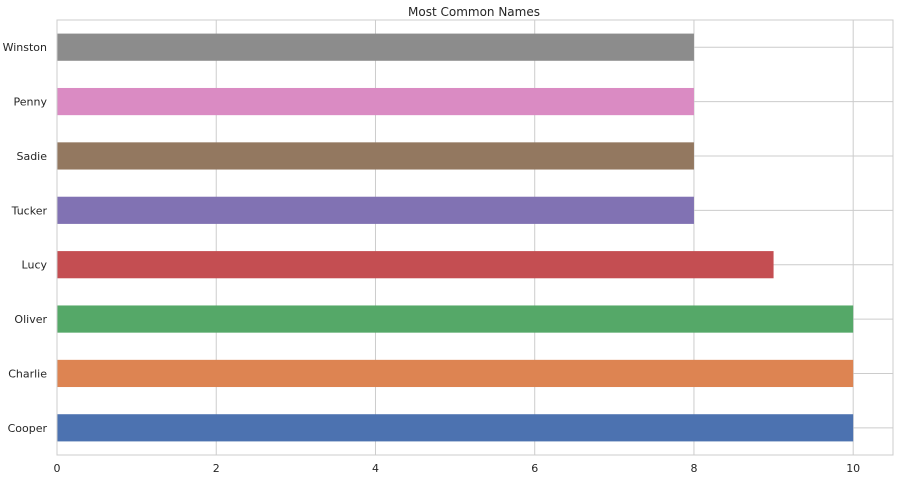 The image size is (906, 482). What do you see at coordinates (455, 319) in the screenshot?
I see `bar-oliver` at bounding box center [455, 319].